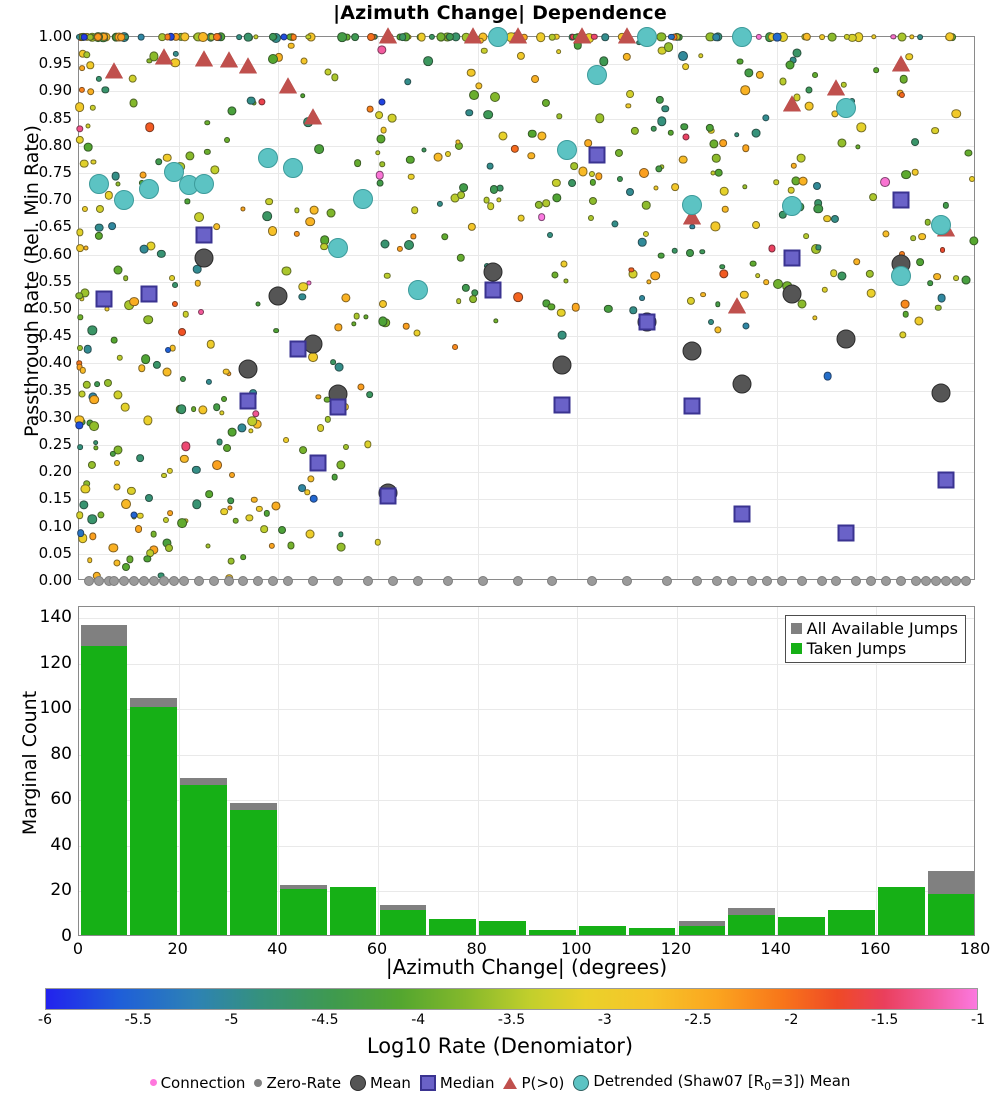 Image resolution: width=1000 pixels, height=1100 pixels. I want to click on scatter-y-tick: 0.30, so click(55, 416).